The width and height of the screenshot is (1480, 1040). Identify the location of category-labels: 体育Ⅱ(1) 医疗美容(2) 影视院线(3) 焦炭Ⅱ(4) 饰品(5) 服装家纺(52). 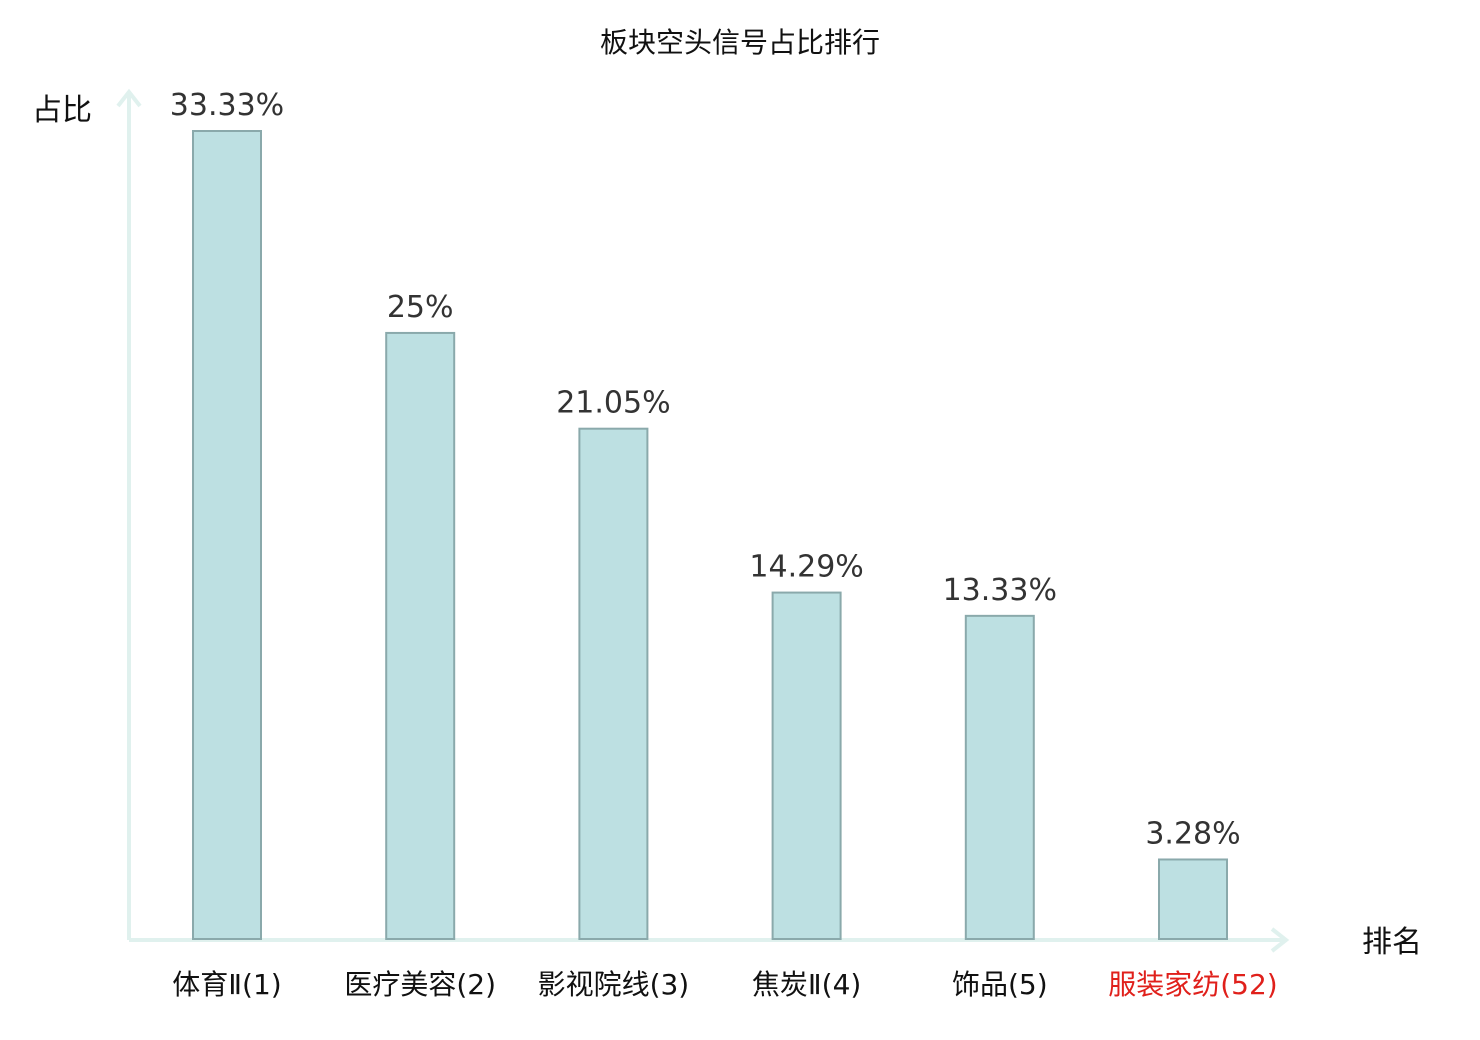
(724, 984).